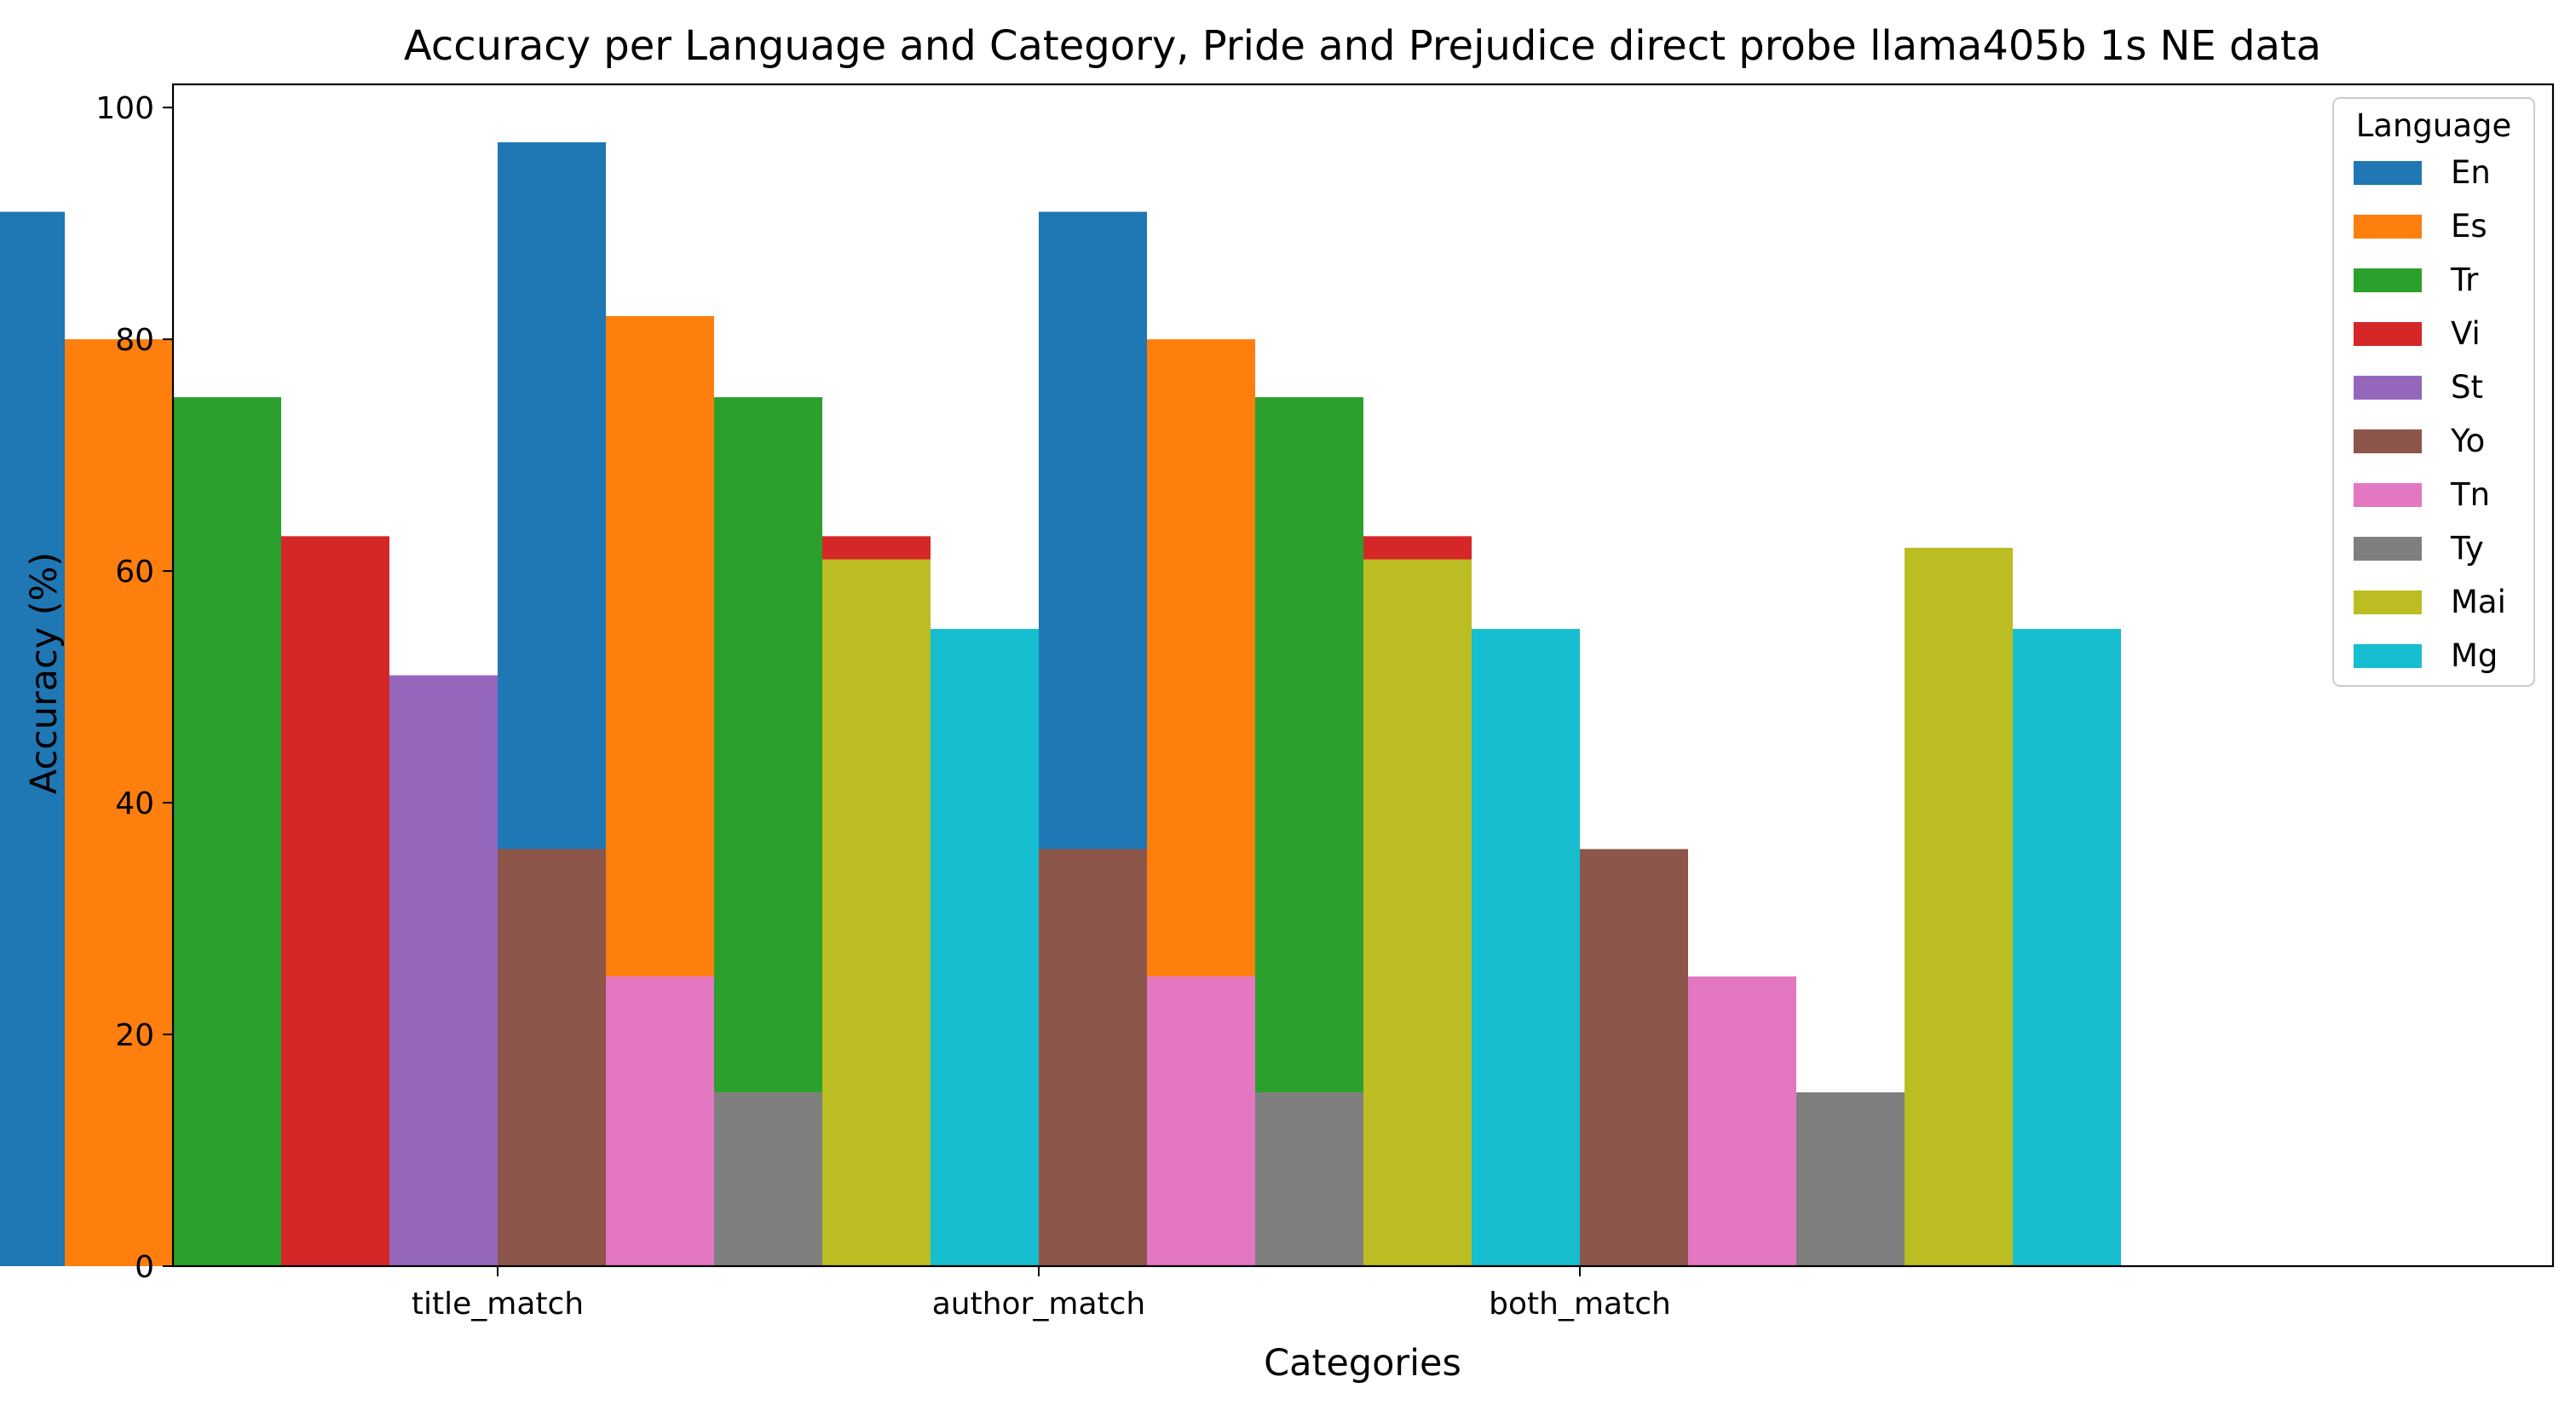 The width and height of the screenshot is (2576, 1411). I want to click on legend-title: Language, so click(2434, 125).